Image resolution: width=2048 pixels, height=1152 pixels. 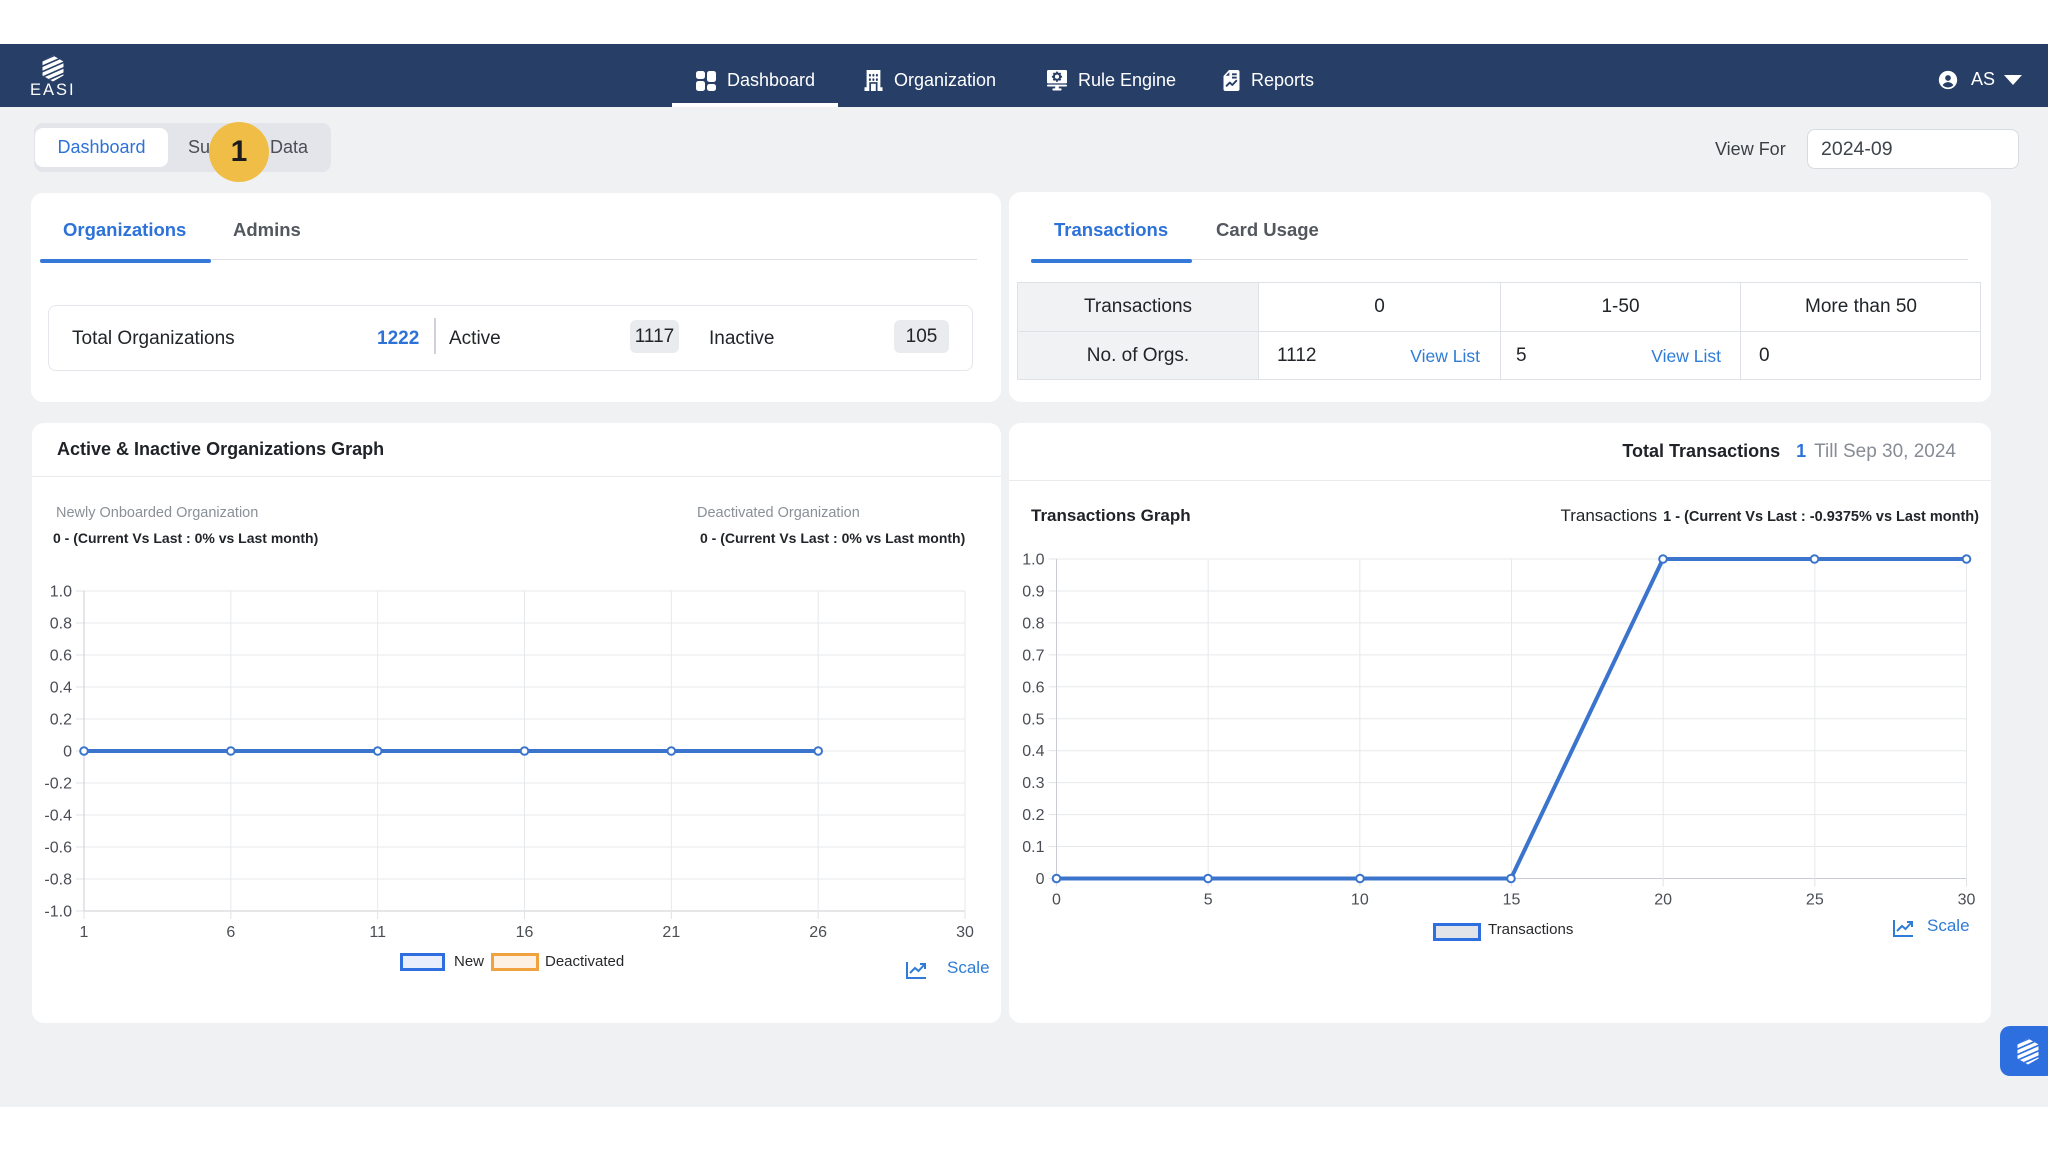 I want to click on svg-text: 0.3, so click(x=1033, y=783).